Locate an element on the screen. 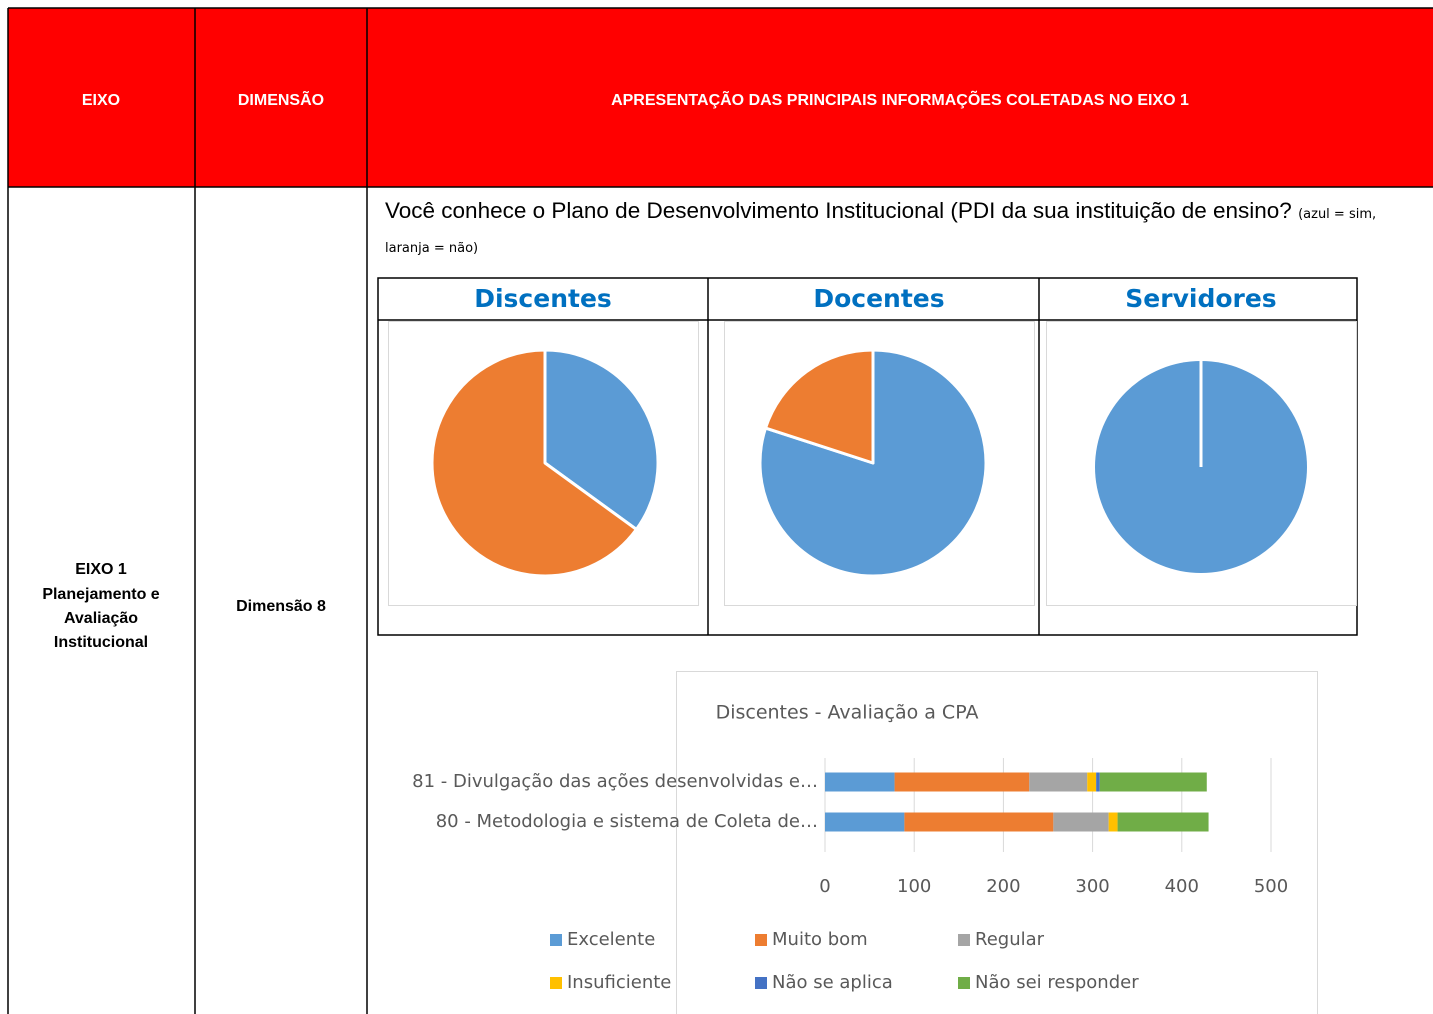  dimensao: Dimensão 8 is located at coordinates (281, 606).